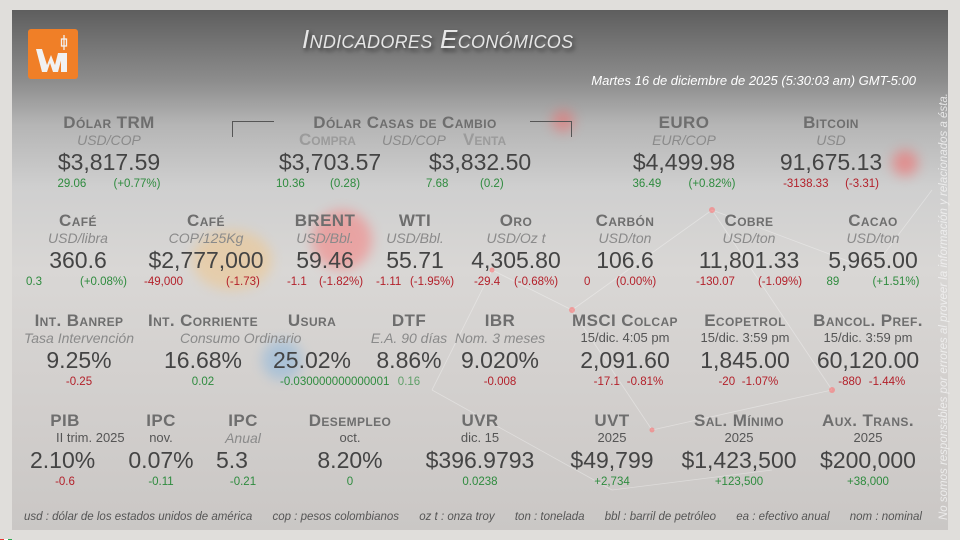  Describe the element at coordinates (551, 129) in the screenshot. I see `bracket-right-decoration` at that location.